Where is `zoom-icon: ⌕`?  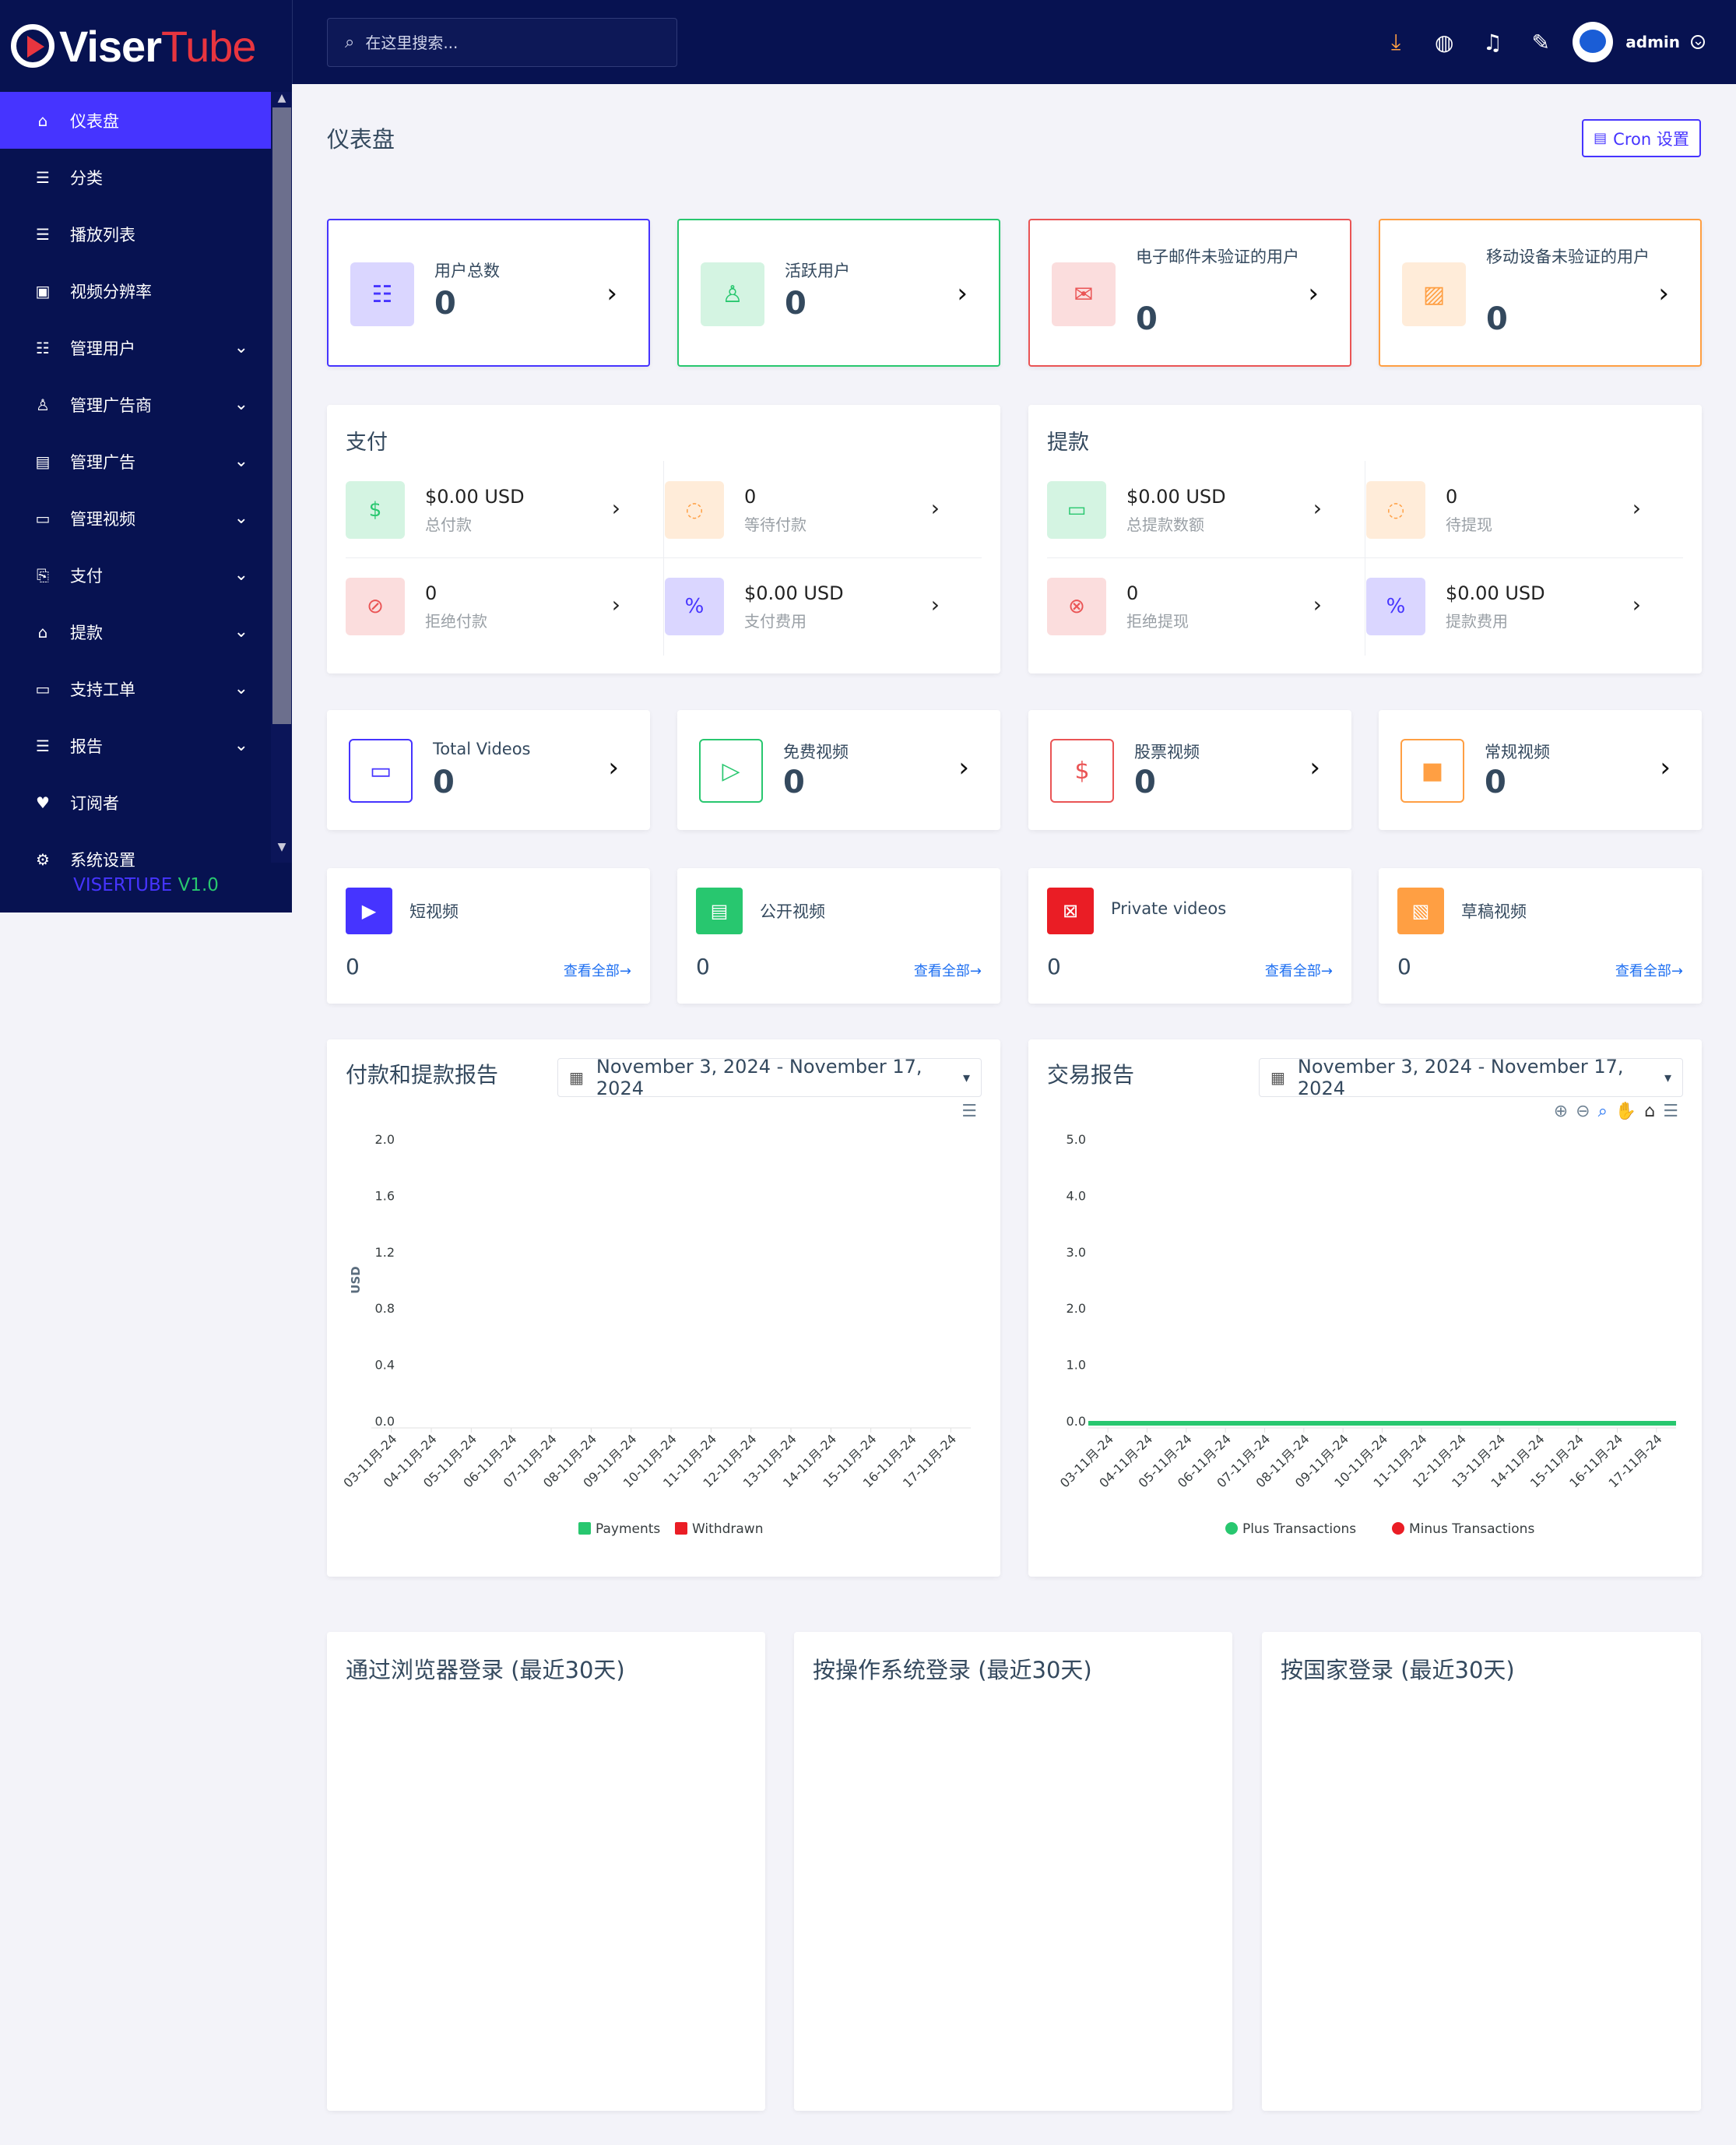
zoom-icon: ⌕ is located at coordinates (1602, 1111).